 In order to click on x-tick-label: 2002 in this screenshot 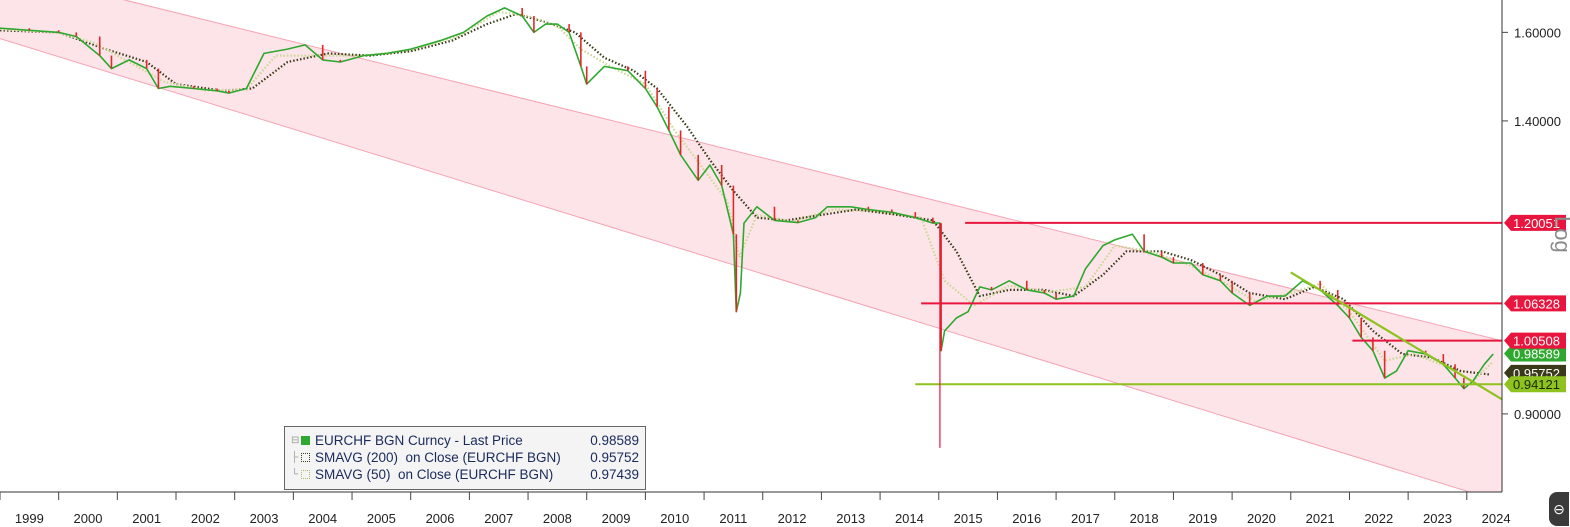, I will do `click(205, 518)`.